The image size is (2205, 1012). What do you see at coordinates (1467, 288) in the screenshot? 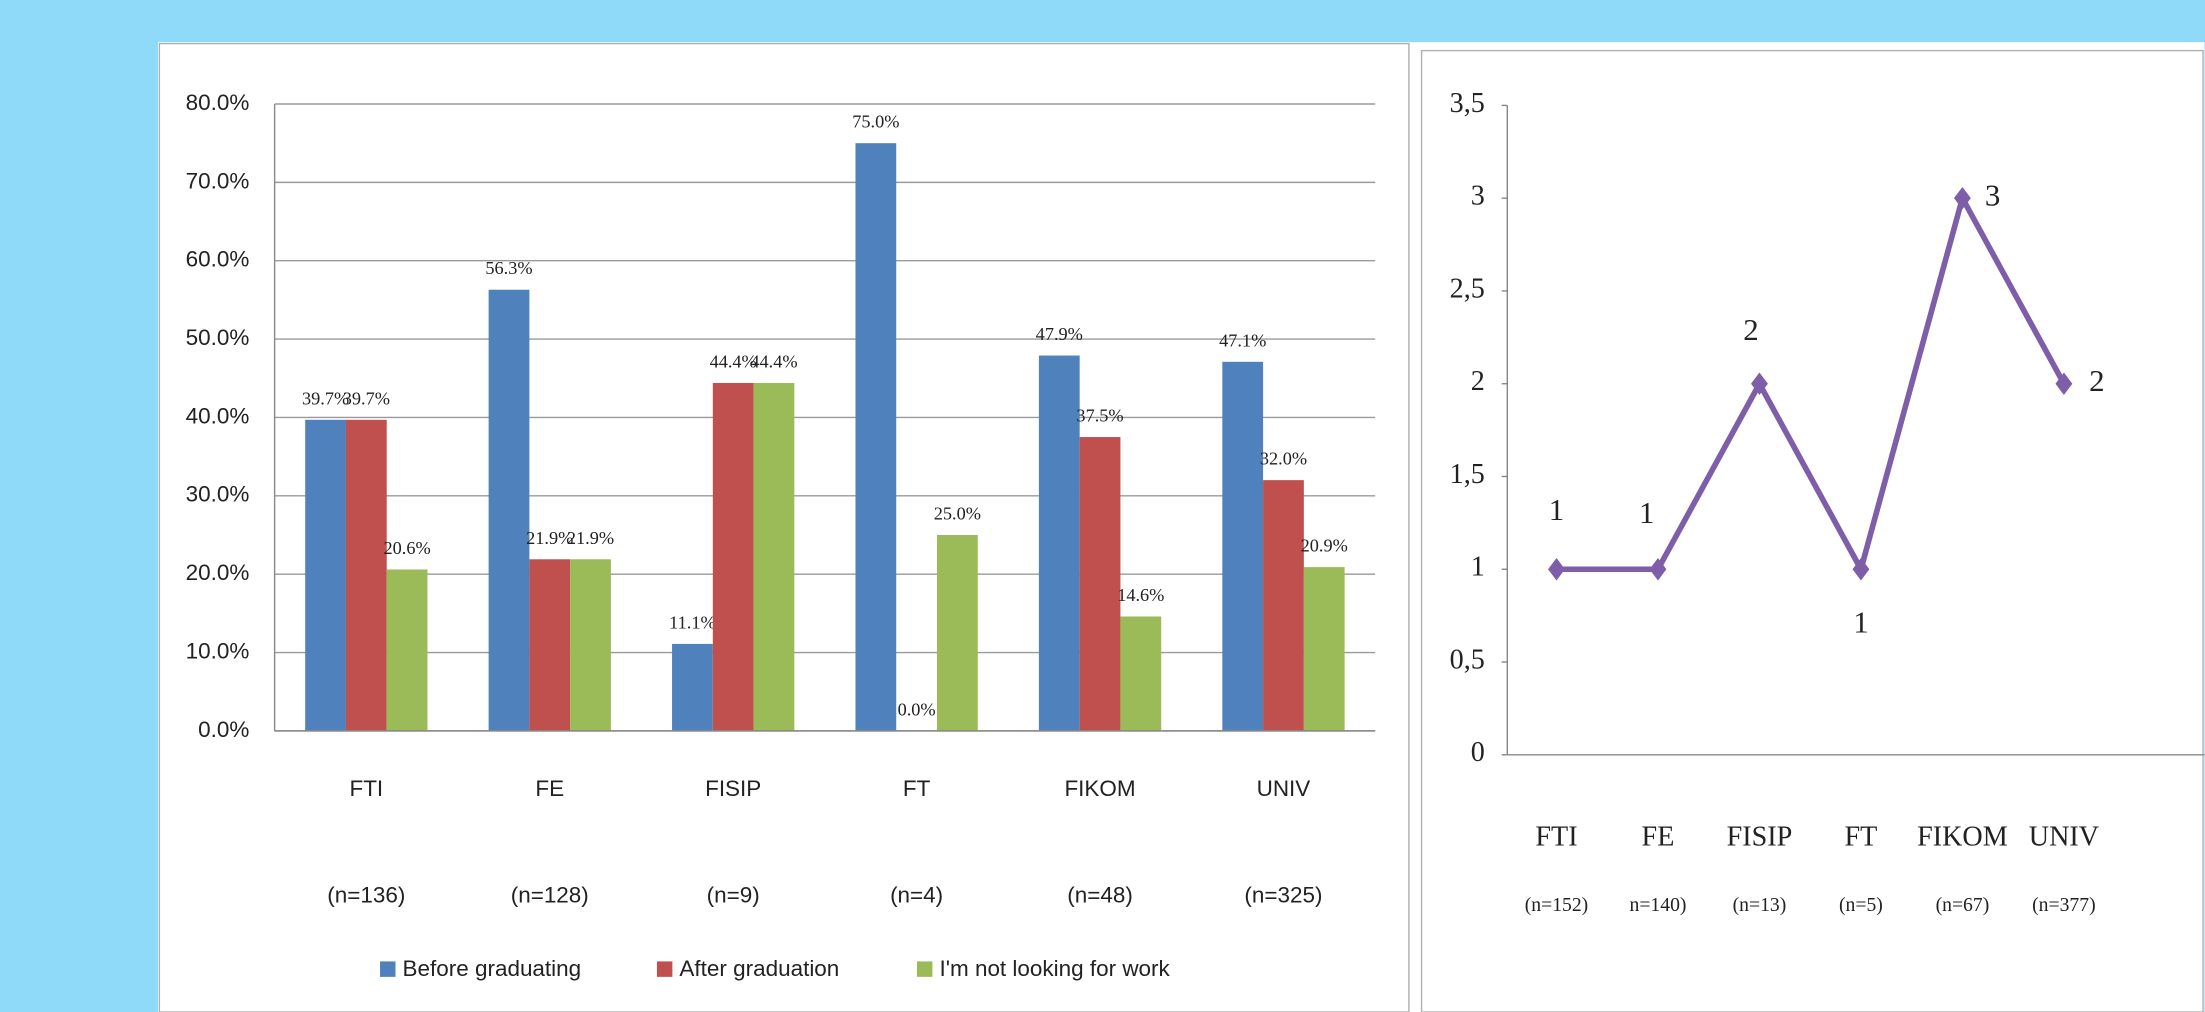
I see `y-tick-label: 2,5` at bounding box center [1467, 288].